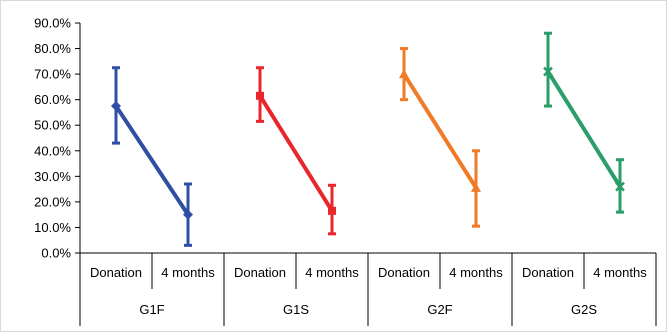 The image size is (667, 332). Describe the element at coordinates (296, 309) in the screenshot. I see `x-group-label: G1S` at that location.